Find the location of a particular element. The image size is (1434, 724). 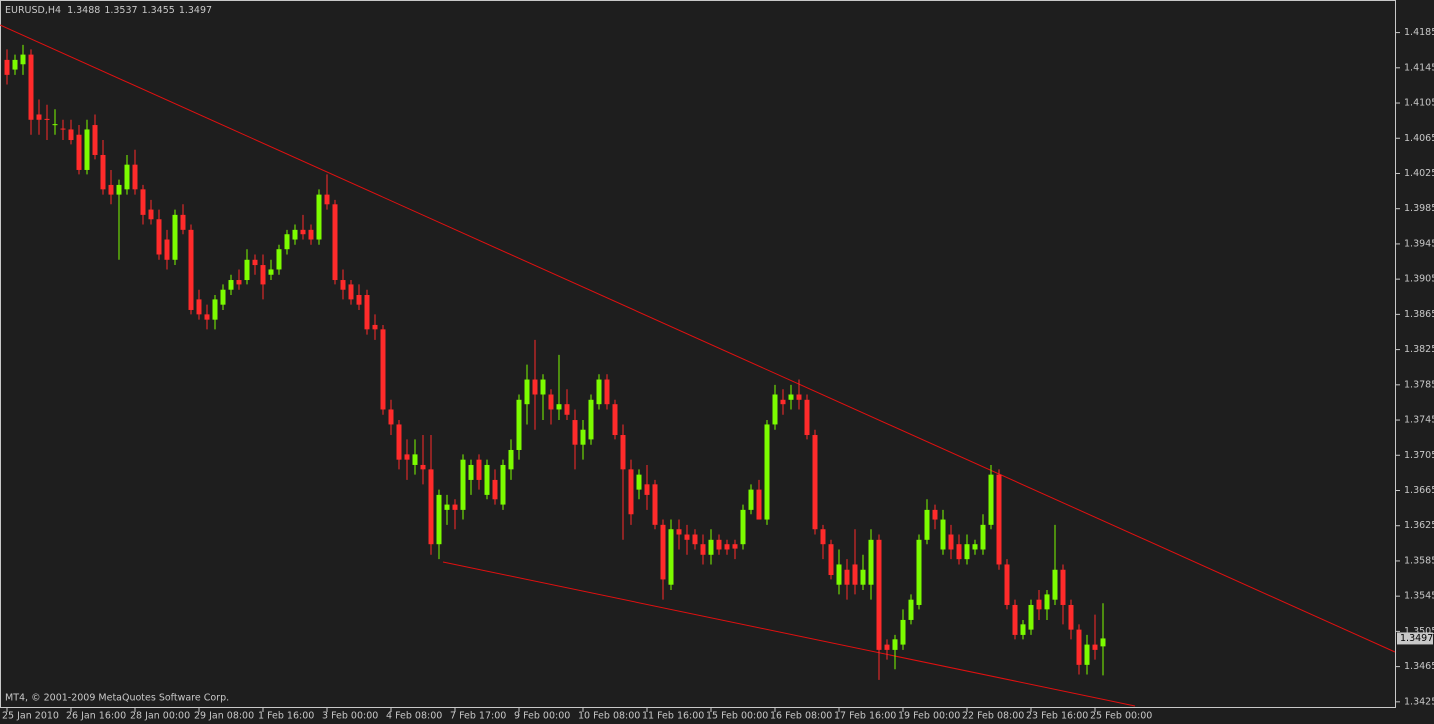

last-close: 1.3497 is located at coordinates (195, 10).